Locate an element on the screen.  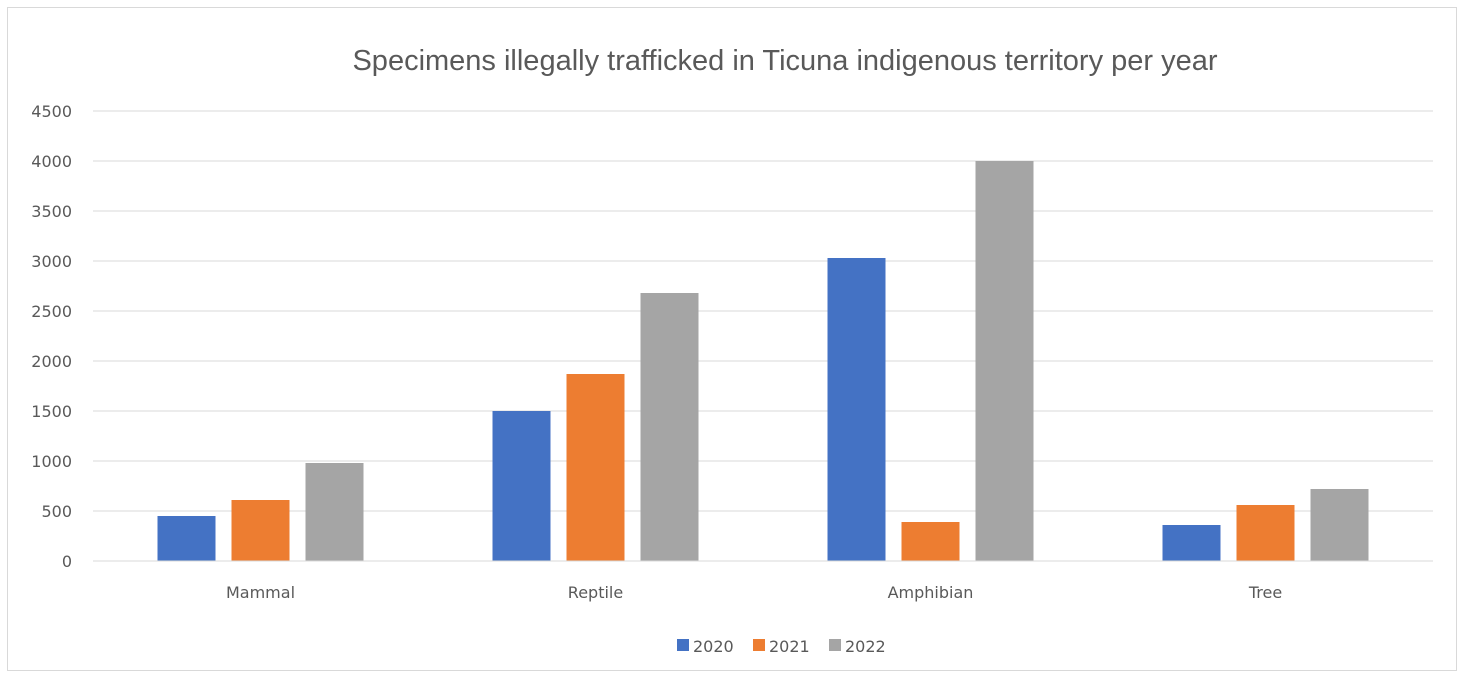
bar-2020-tree is located at coordinates (1191, 543).